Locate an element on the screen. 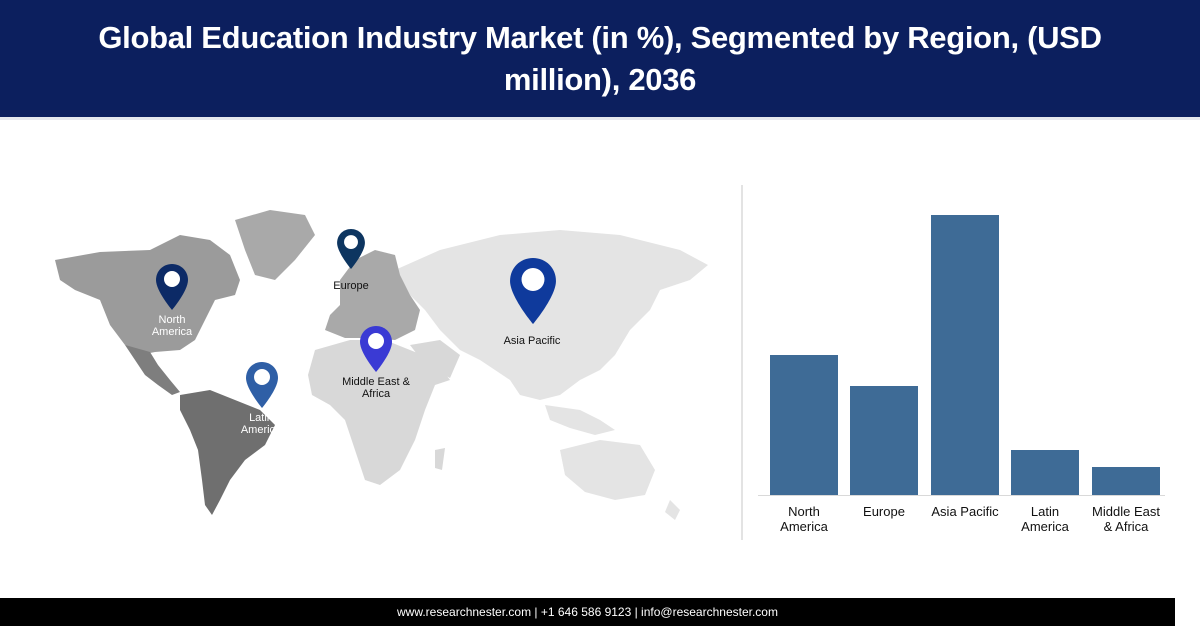  bar-north-america is located at coordinates (804, 425).